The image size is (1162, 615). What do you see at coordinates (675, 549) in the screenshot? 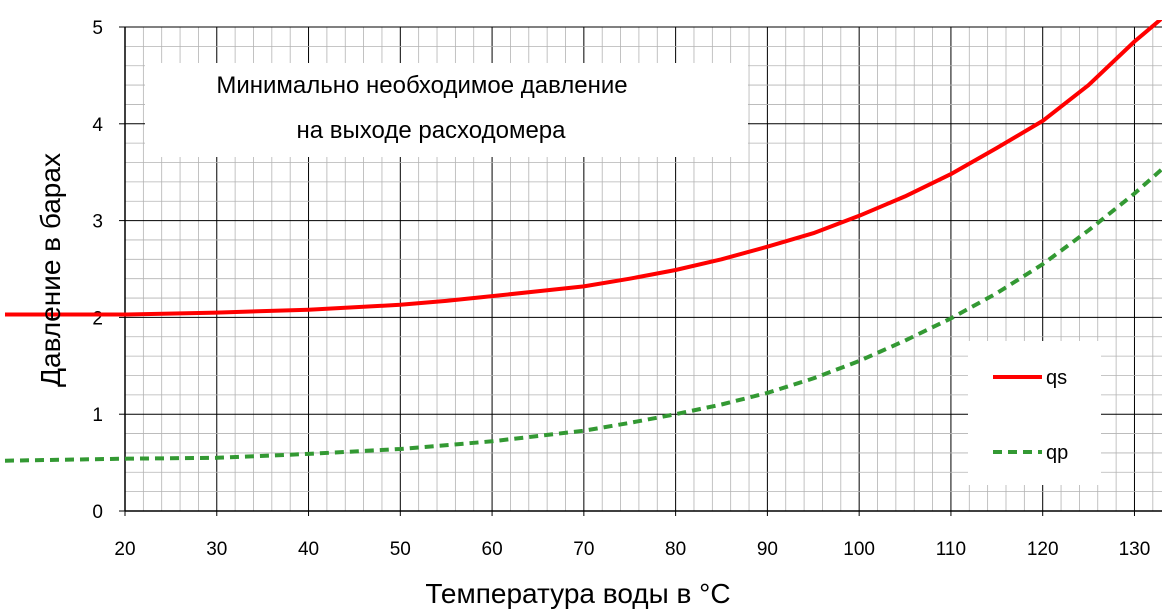
I see `x-tick-label: 80` at bounding box center [675, 549].